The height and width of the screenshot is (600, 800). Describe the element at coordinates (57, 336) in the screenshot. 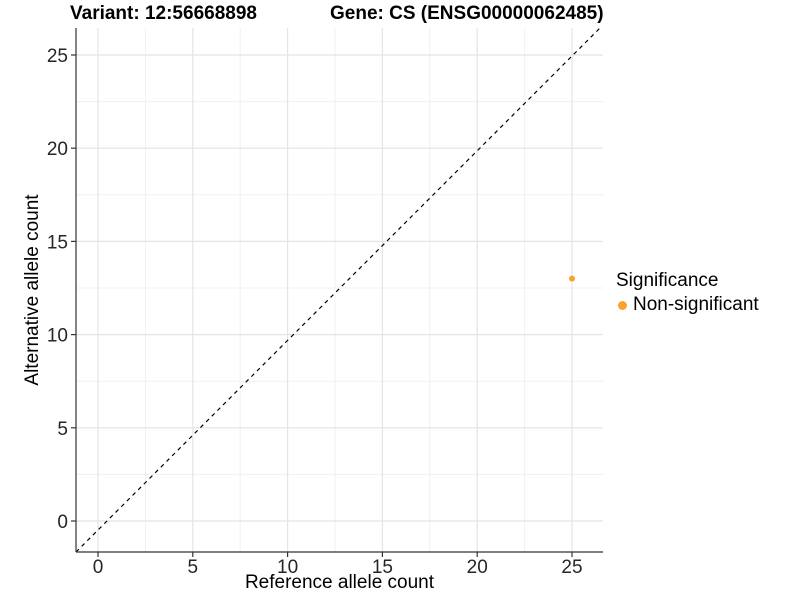

I see `y-tick-label: 10` at that location.